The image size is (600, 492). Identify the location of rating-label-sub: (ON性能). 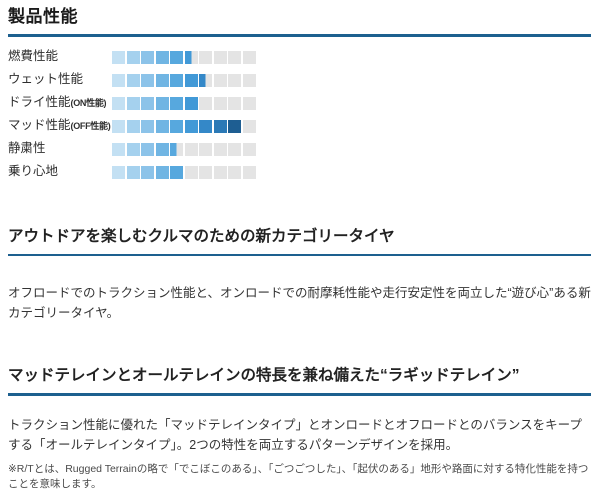
(88, 103).